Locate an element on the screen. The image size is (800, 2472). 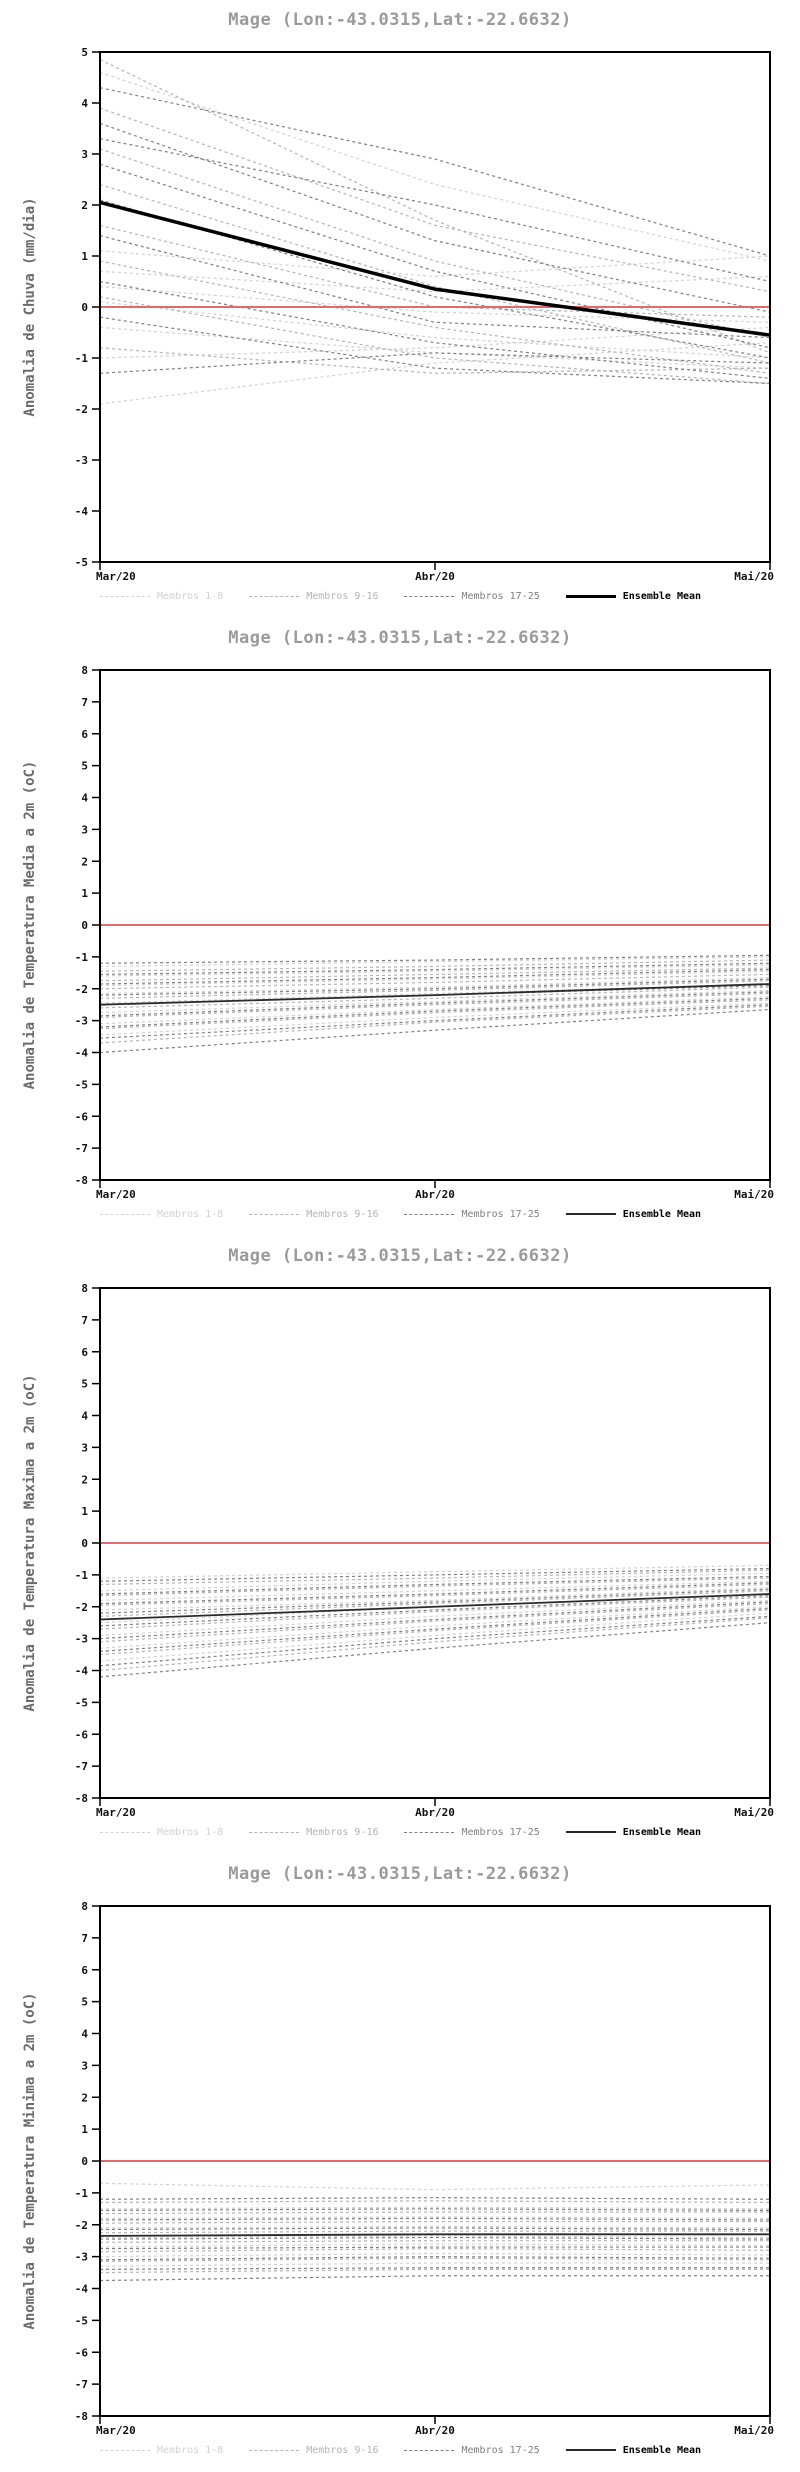
legend-item: Ensemble Mean is located at coordinates (633, 1214).